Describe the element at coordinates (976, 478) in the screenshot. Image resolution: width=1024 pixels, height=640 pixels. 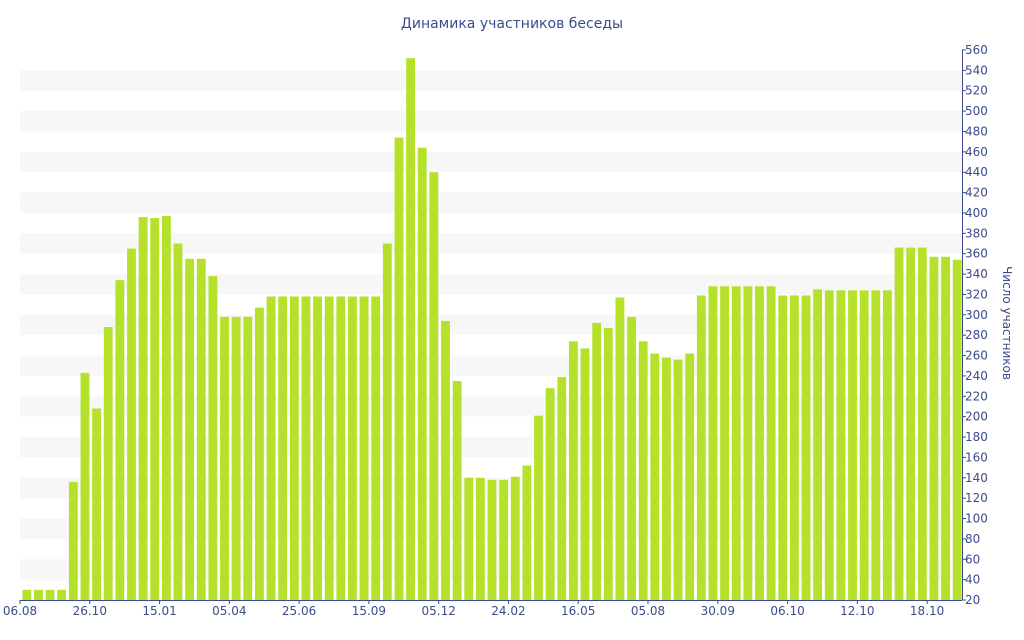
I see `y-tick-label: 140` at that location.